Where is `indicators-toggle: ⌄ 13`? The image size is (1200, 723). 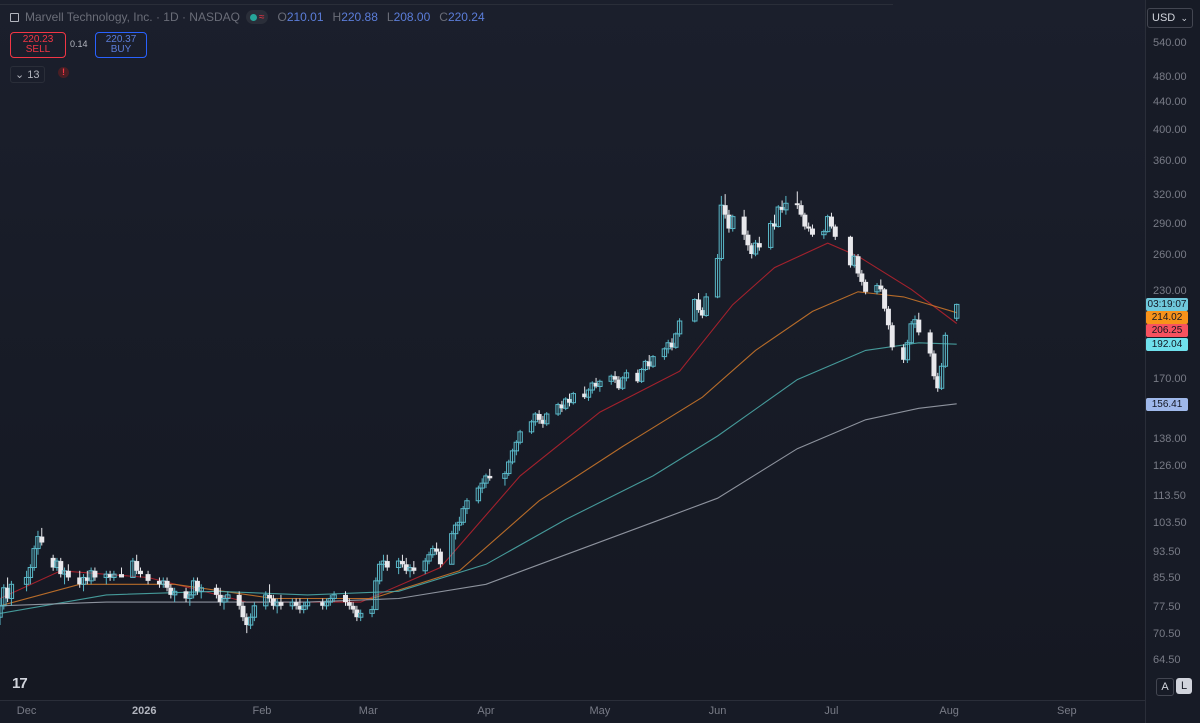 indicators-toggle: ⌄ 13 is located at coordinates (27, 74).